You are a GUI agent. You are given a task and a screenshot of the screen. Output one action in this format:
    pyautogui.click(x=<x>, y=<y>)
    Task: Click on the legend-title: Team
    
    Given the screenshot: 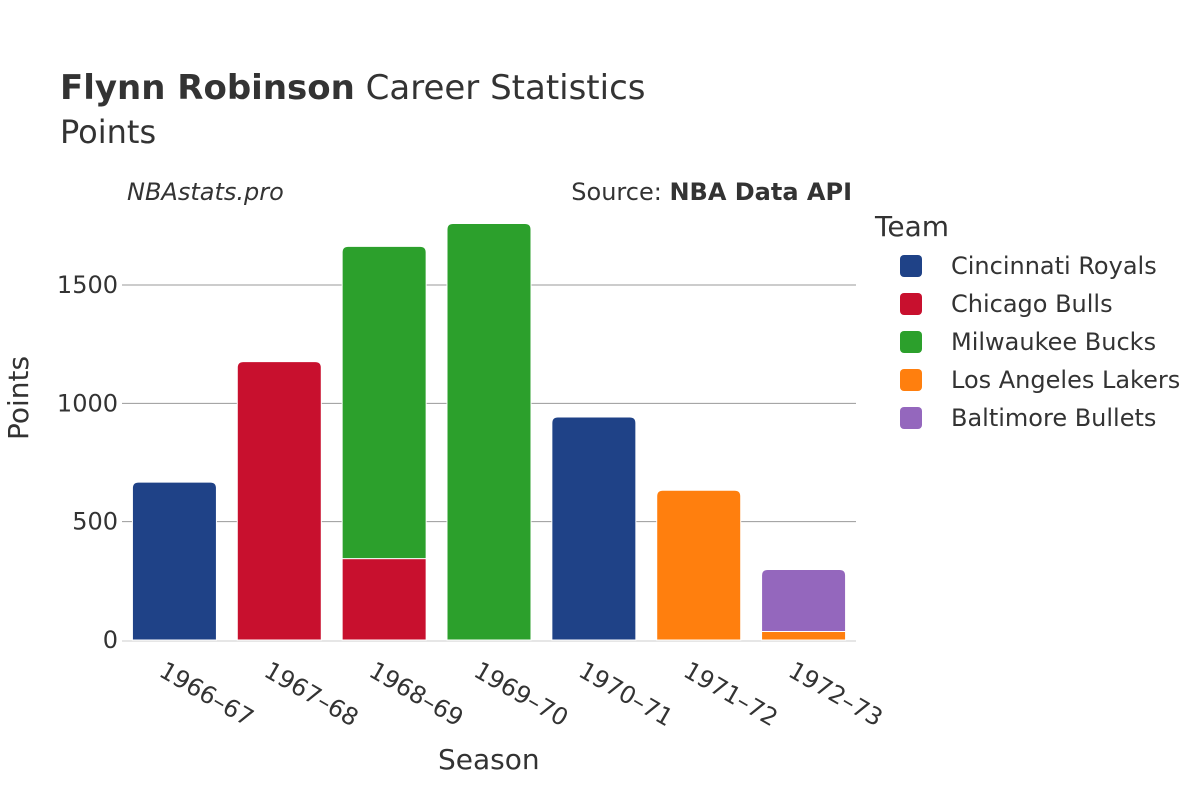 What is the action you would take?
    pyautogui.click(x=912, y=226)
    